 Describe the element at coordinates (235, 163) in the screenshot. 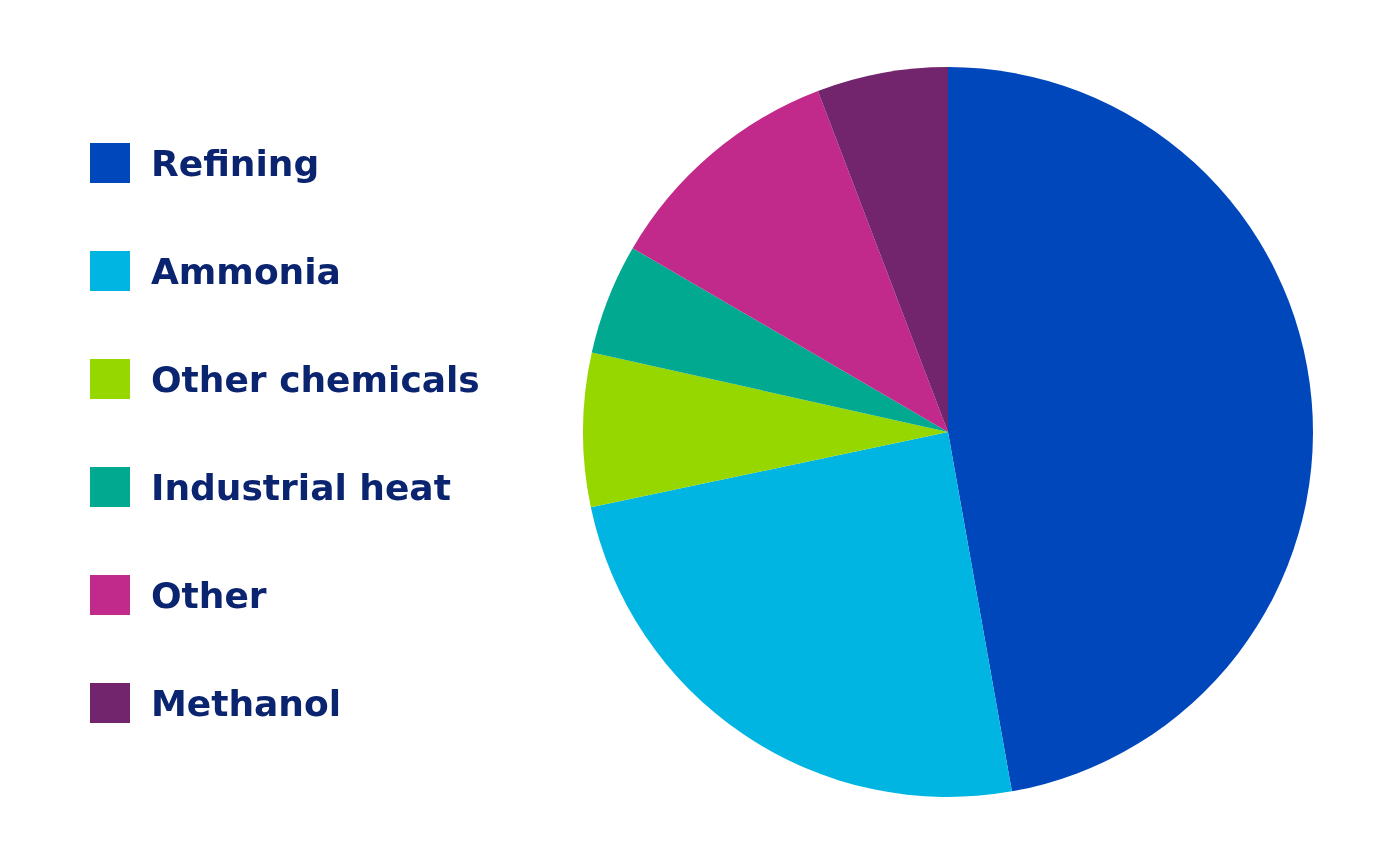

I see `legend-label: Refining` at that location.